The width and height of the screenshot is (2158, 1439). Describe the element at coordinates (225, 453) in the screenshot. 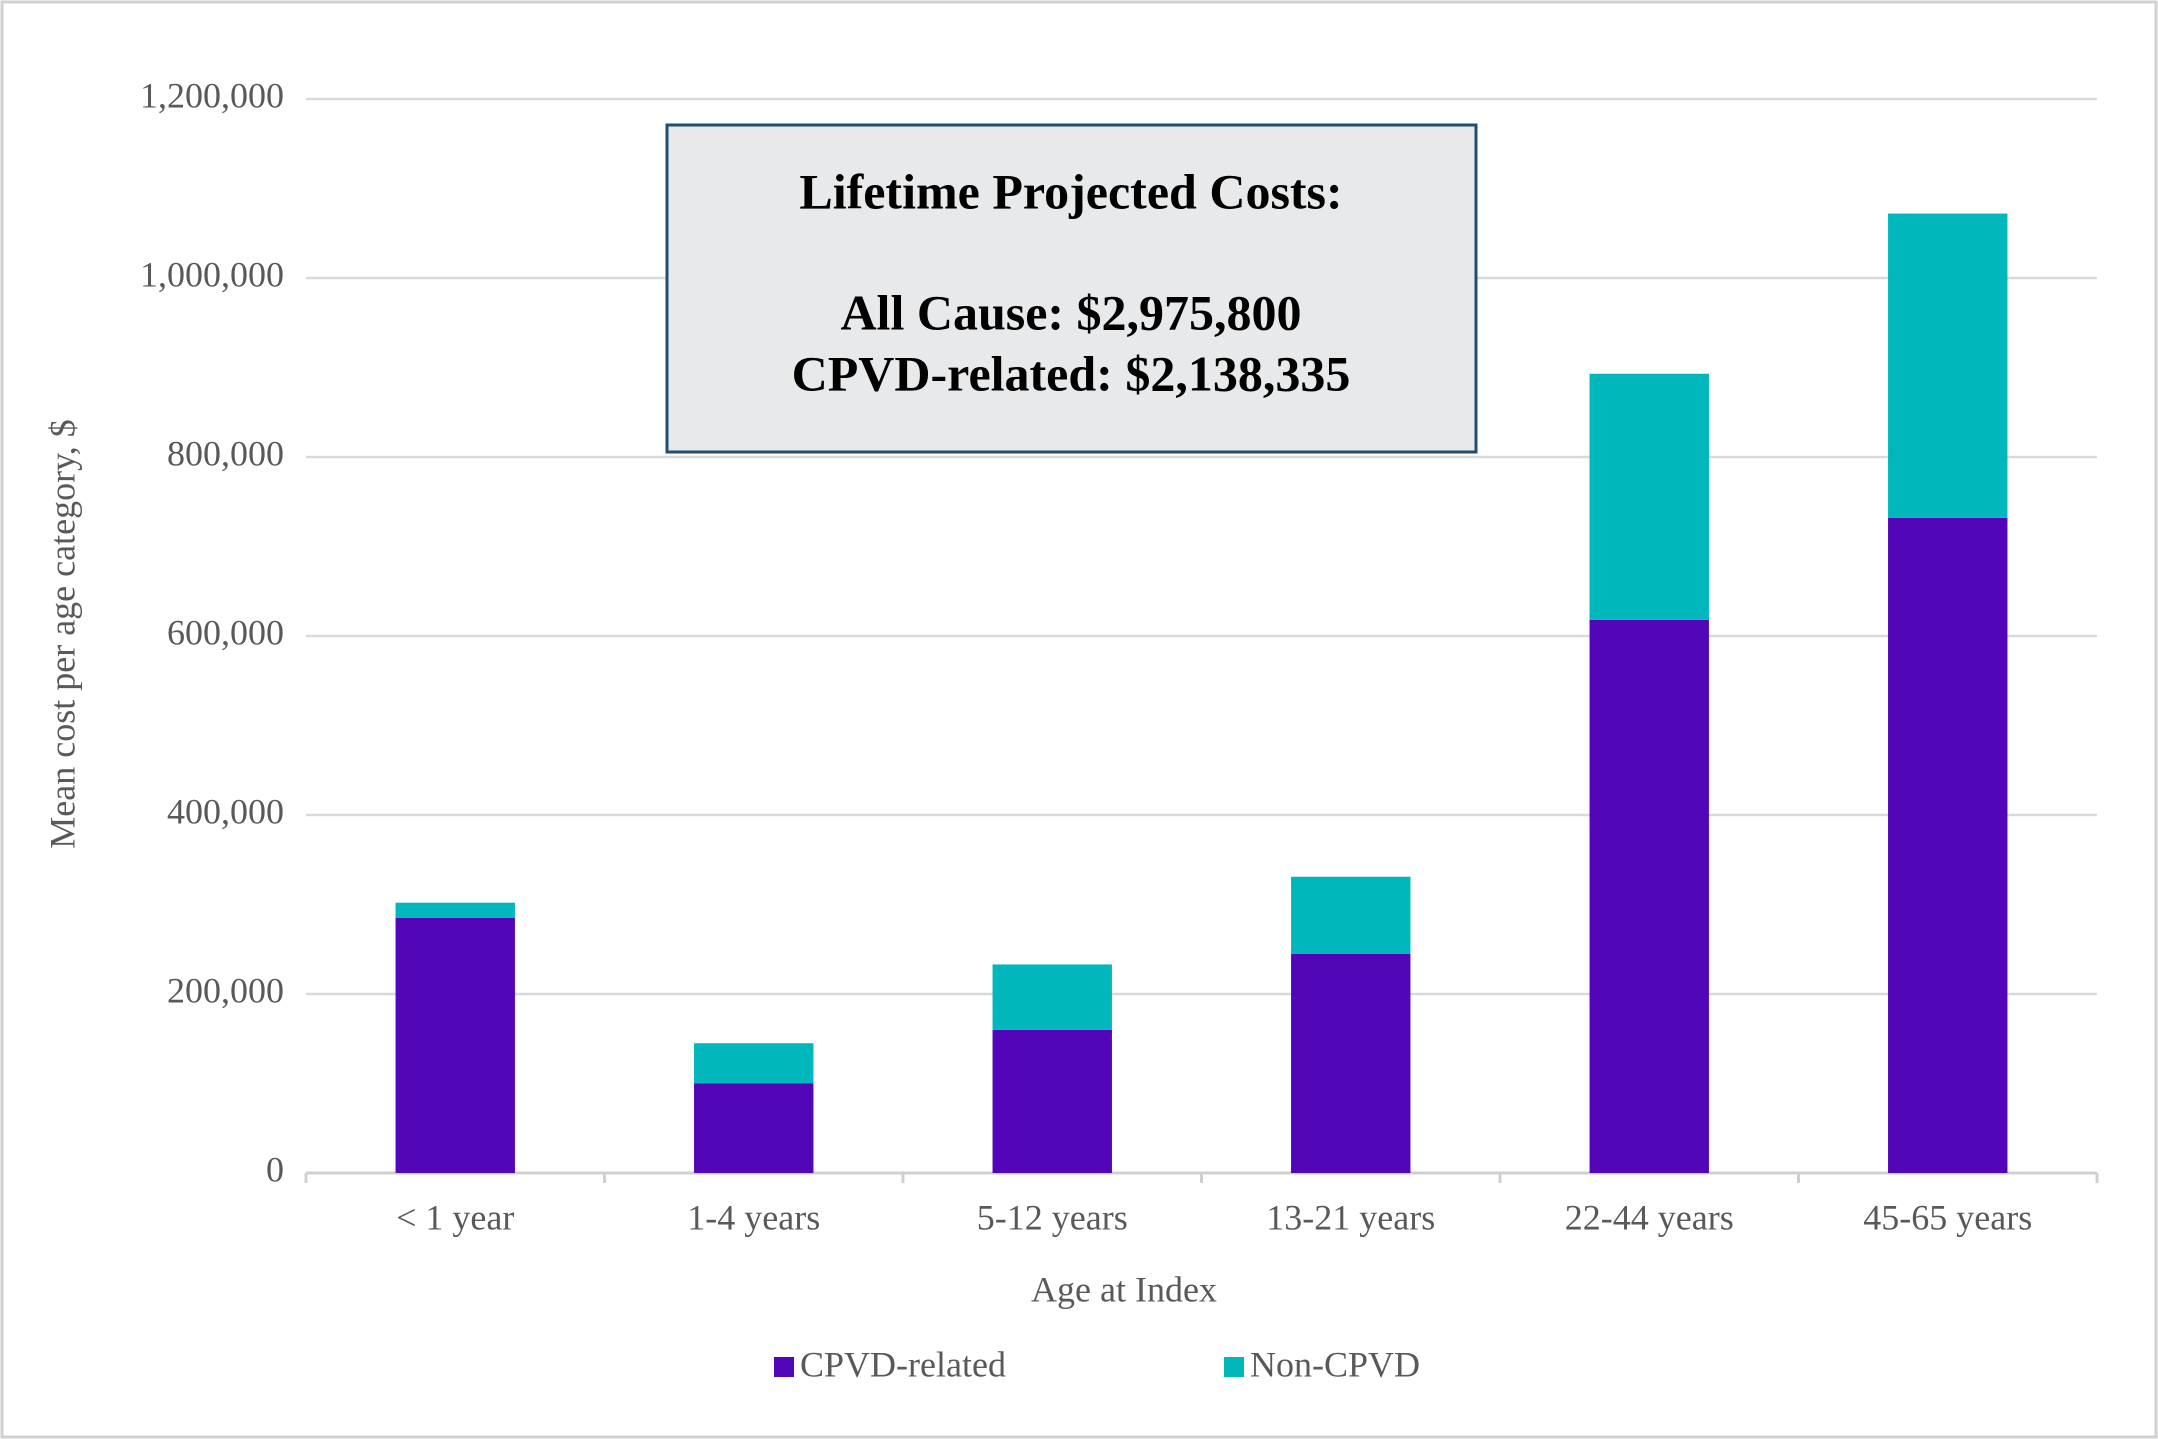

I see `y-tick-label: 800,000` at that location.